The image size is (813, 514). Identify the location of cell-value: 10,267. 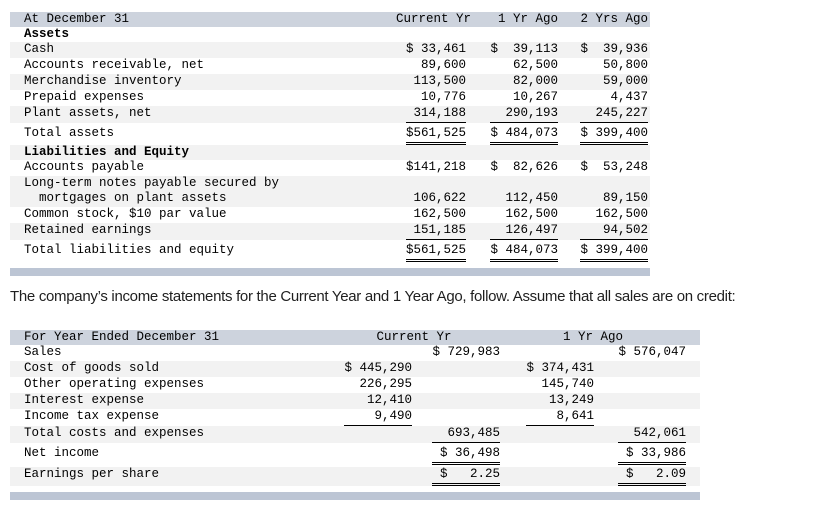
(535, 97).